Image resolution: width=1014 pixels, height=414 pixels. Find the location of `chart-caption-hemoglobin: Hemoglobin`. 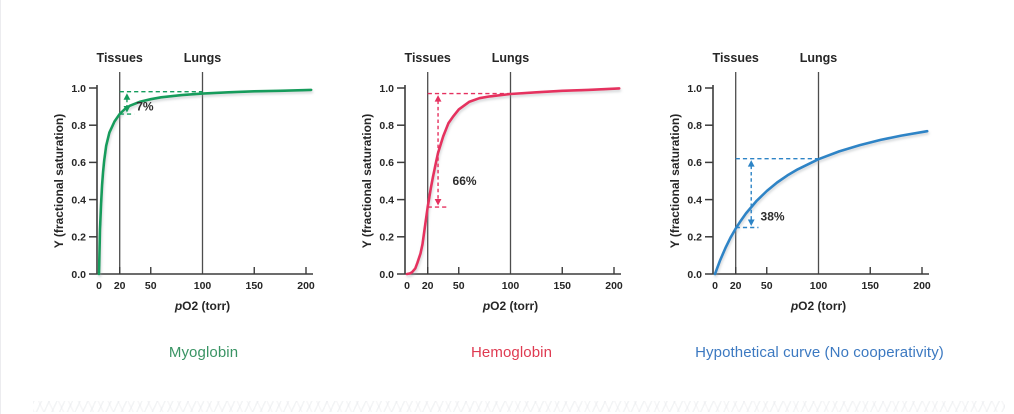

chart-caption-hemoglobin: Hemoglobin is located at coordinates (511, 352).